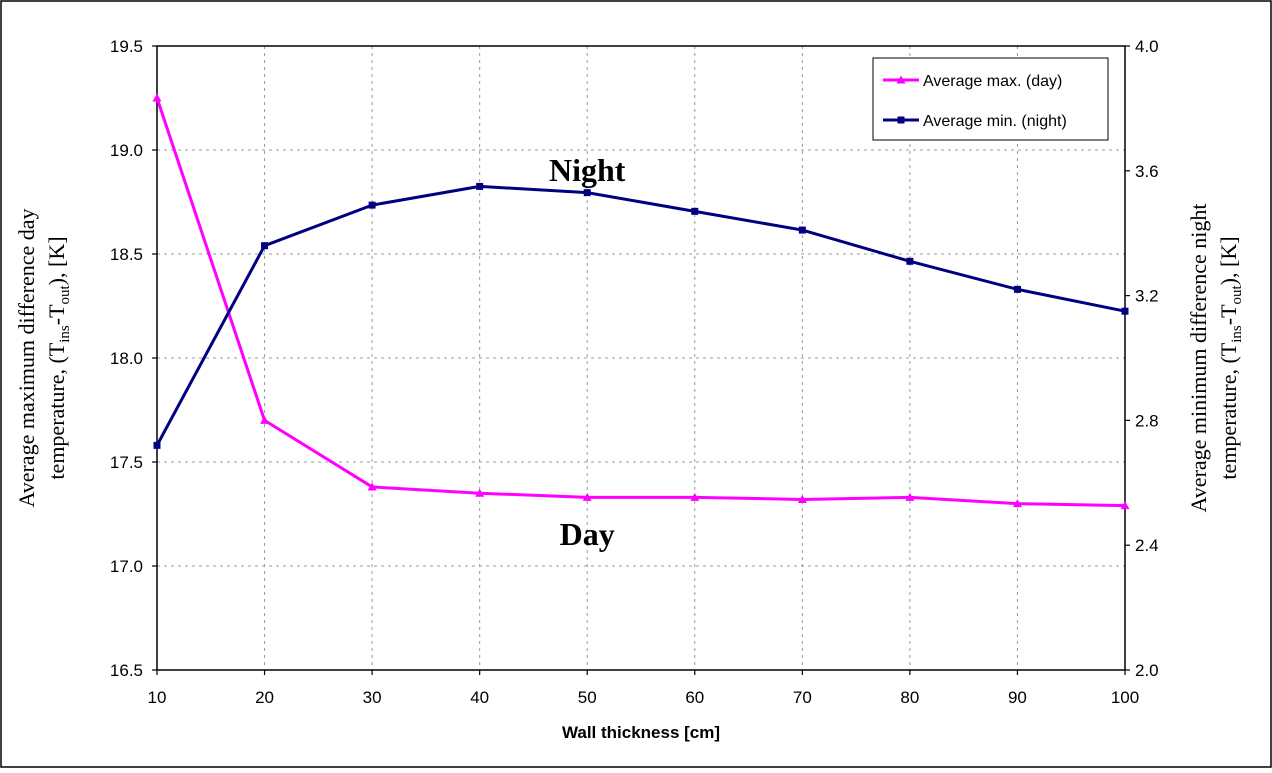 This screenshot has height=773, width=1272. What do you see at coordinates (126, 150) in the screenshot?
I see `y-left-tick-label: 19.0` at bounding box center [126, 150].